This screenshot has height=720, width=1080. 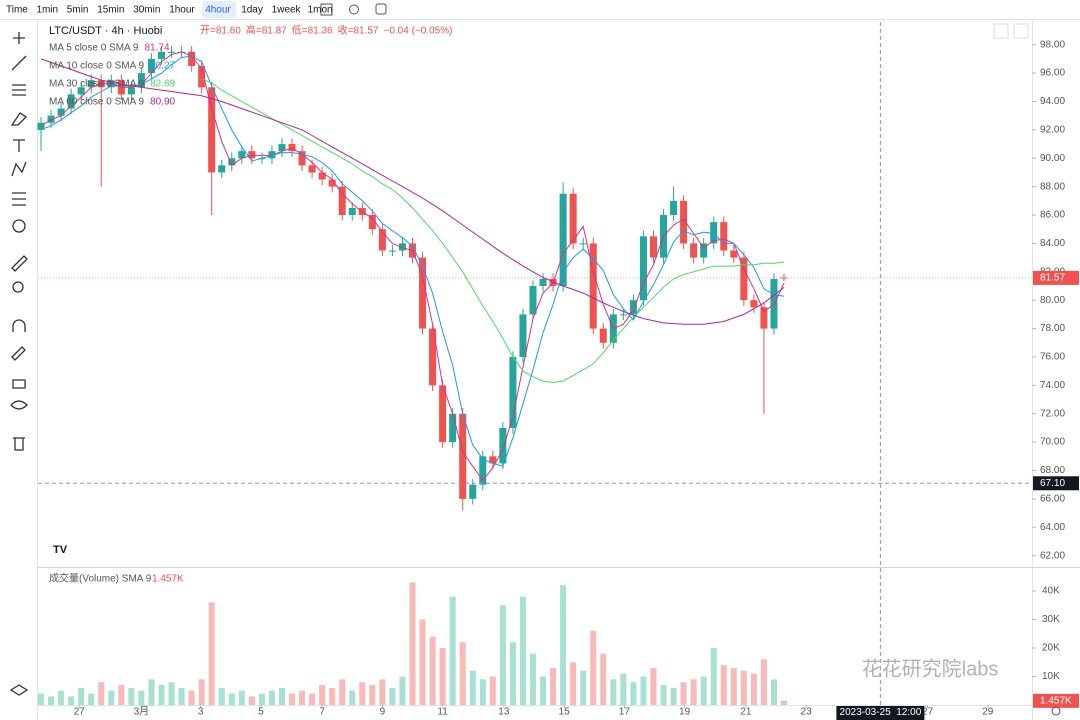 I want to click on legend-value: 81.74, so click(x=157, y=48).